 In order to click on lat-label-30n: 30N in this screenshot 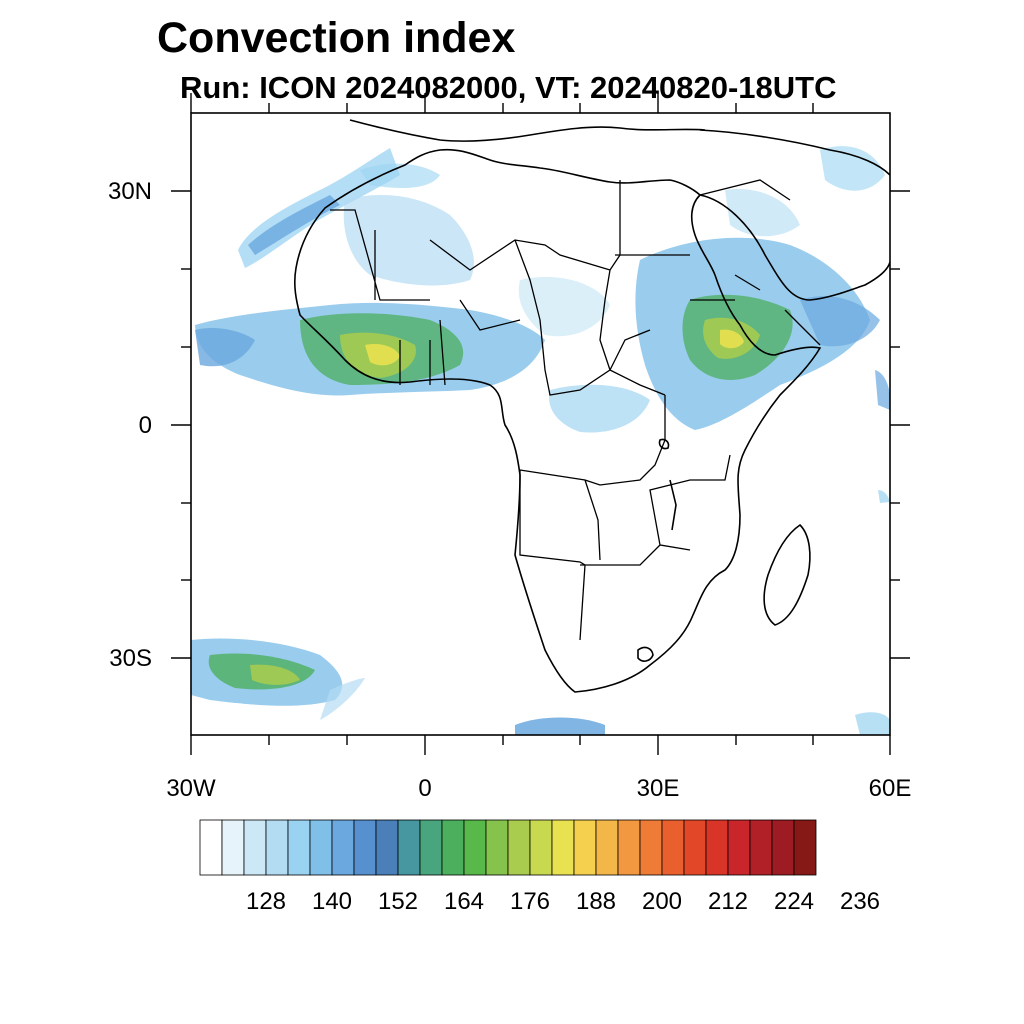, I will do `click(129, 191)`.